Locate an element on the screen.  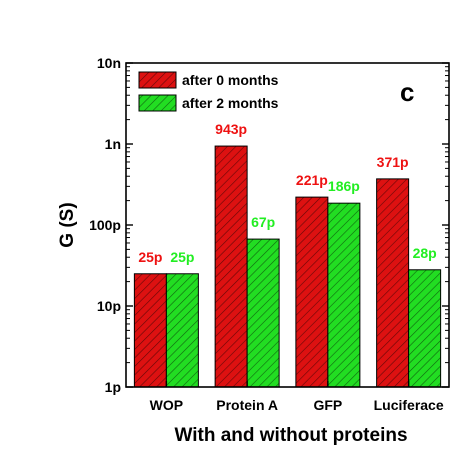
data-label: 371p is located at coordinates (393, 162).